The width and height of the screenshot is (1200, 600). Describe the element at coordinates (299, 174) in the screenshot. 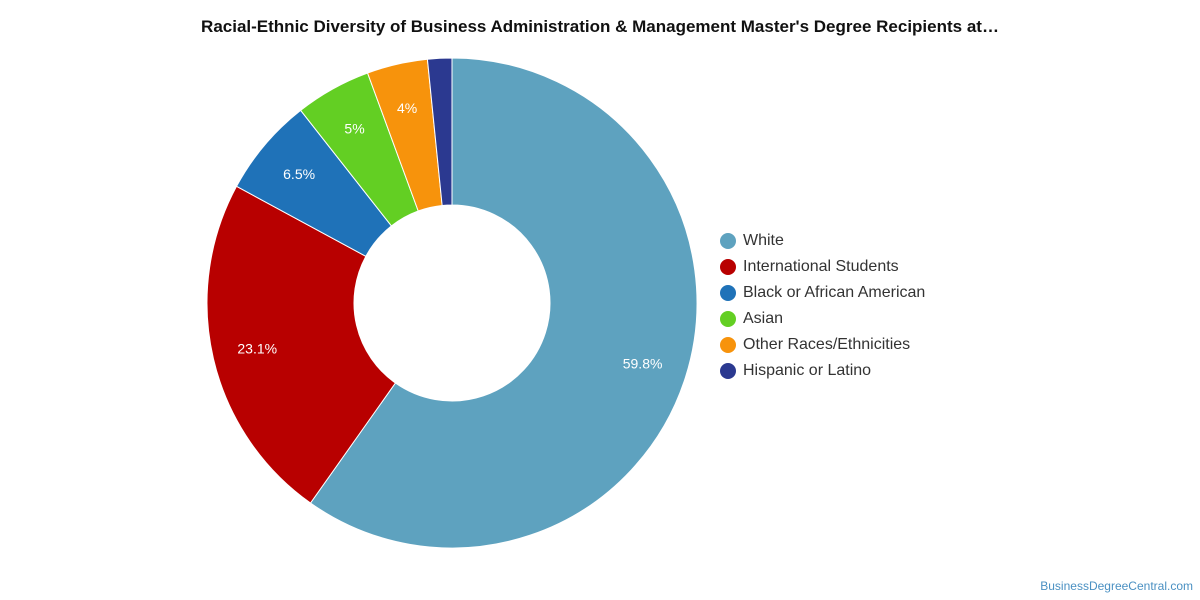

I see `slice-label-black-or-african-american: 6.5%` at that location.